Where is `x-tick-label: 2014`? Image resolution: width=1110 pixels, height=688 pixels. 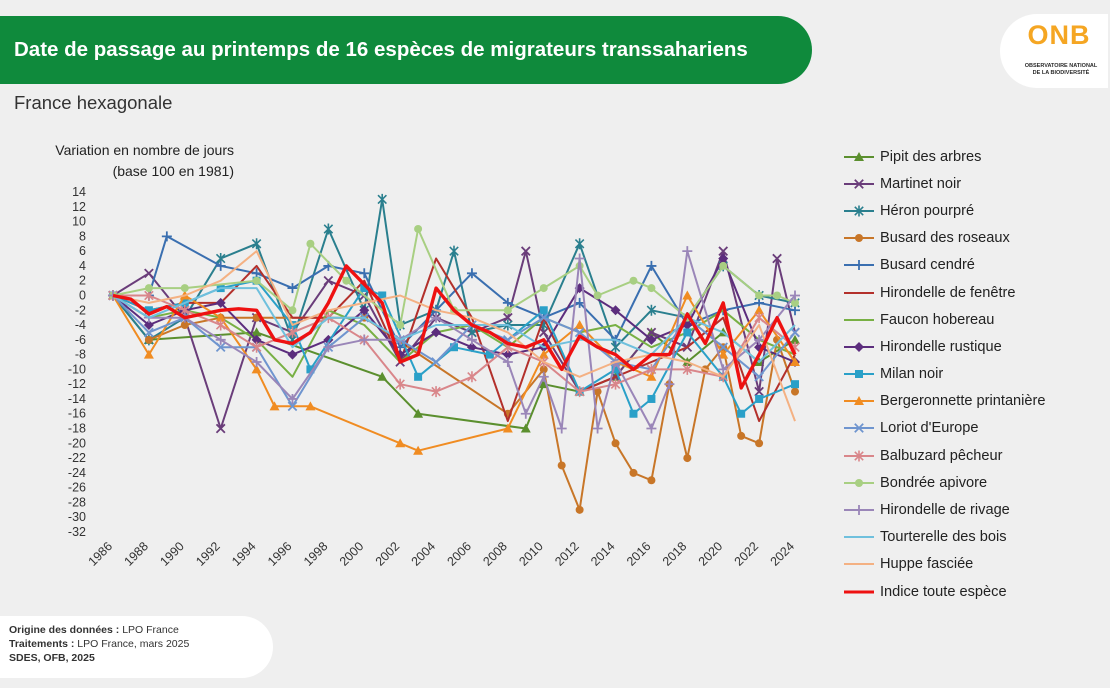
x-tick-label: 2014 is located at coordinates (603, 554).